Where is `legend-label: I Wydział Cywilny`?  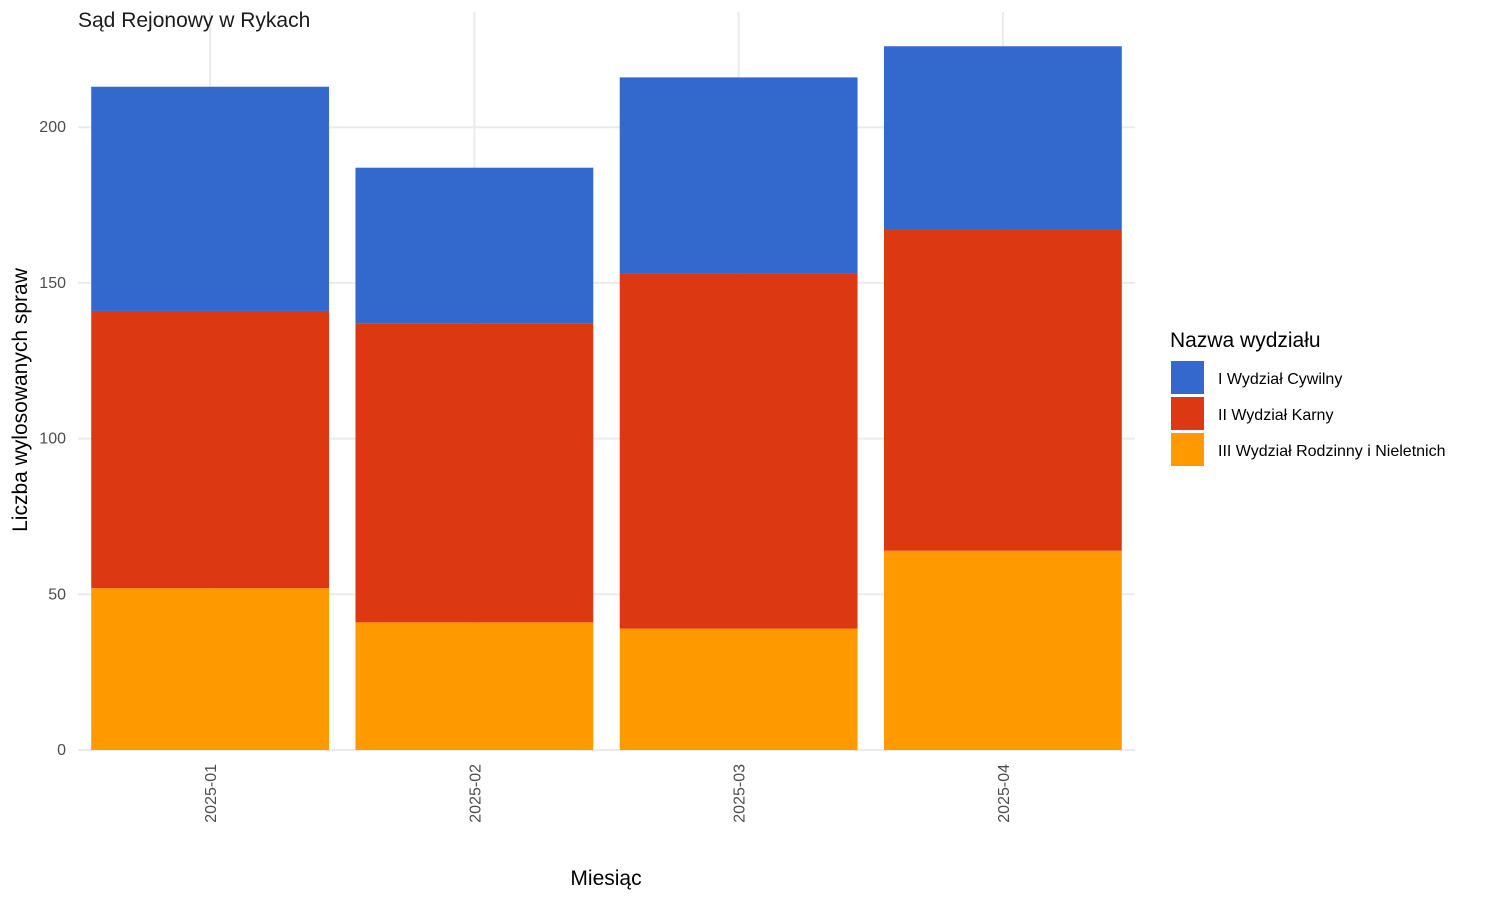 legend-label: I Wydział Cywilny is located at coordinates (1280, 379).